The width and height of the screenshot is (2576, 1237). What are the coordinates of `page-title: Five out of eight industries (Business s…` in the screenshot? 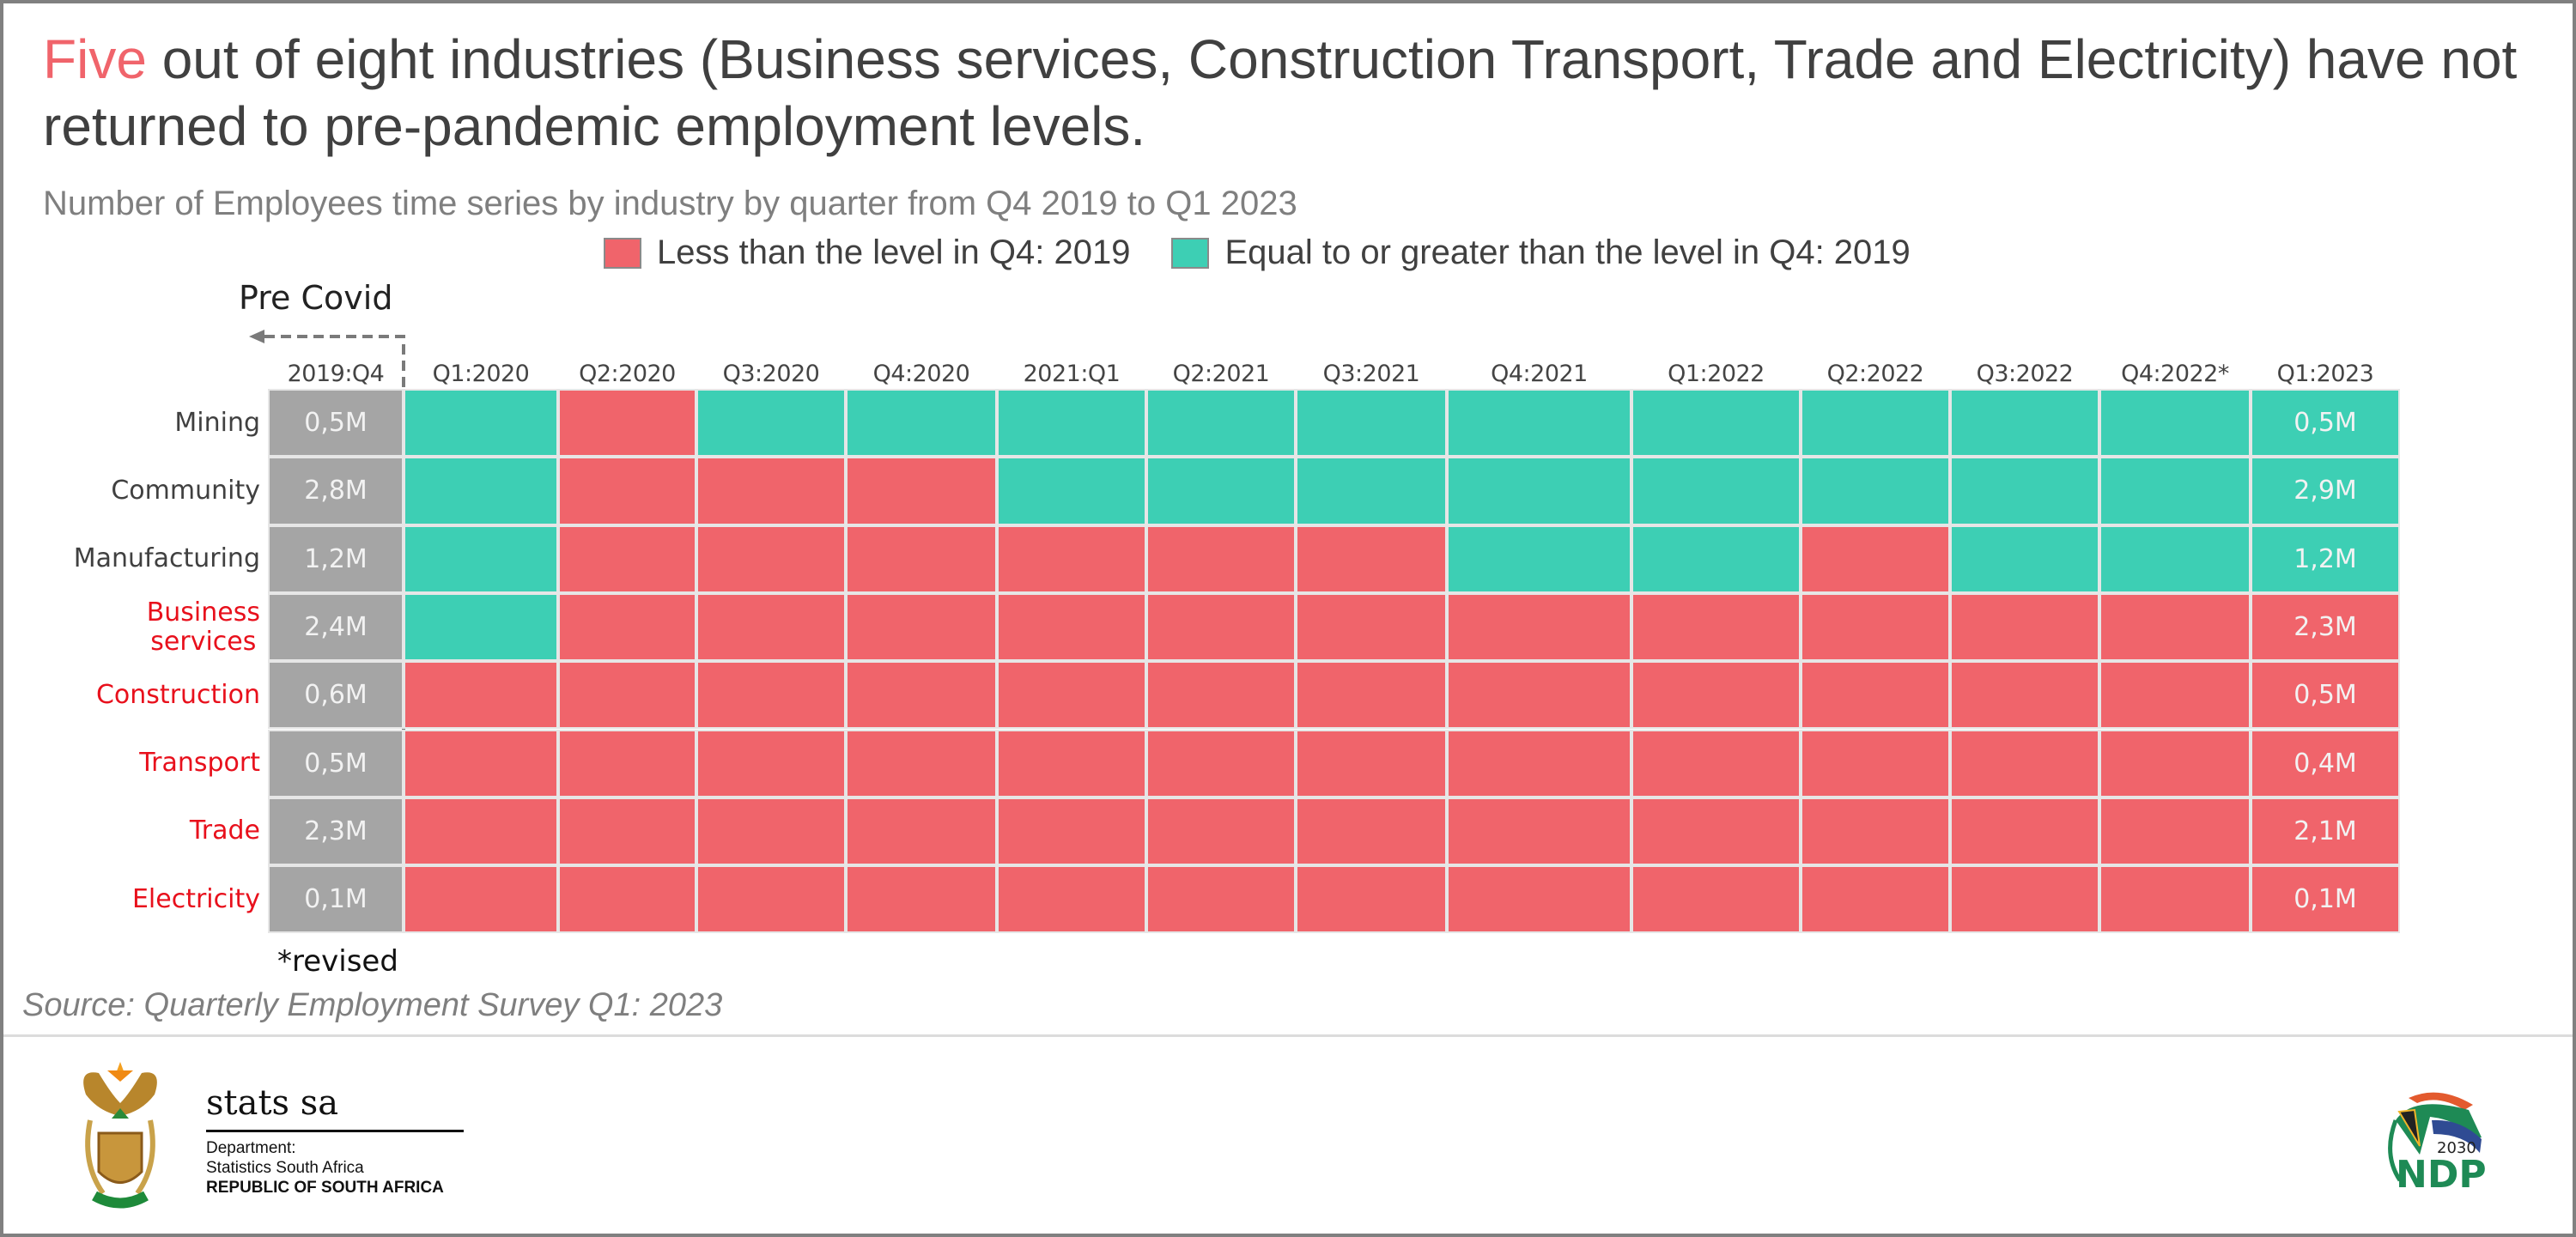 It's located at (1297, 93).